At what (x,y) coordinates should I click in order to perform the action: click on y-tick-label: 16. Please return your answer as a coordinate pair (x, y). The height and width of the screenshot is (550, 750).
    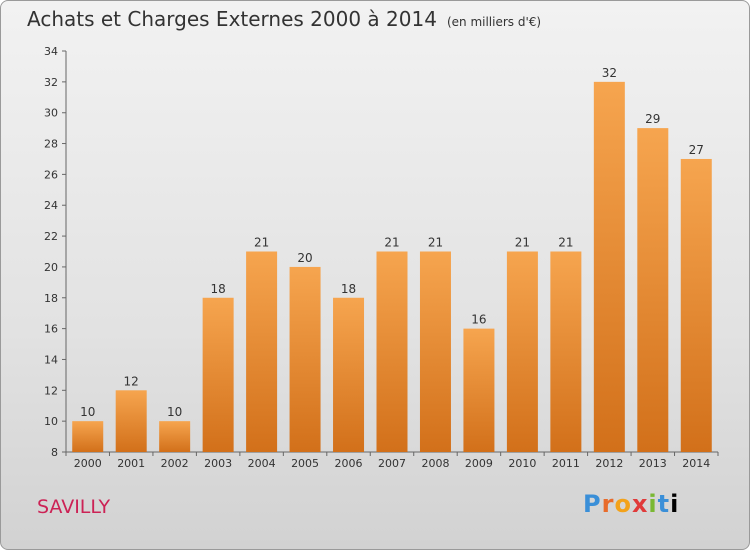
    Looking at the image, I should click on (51, 329).